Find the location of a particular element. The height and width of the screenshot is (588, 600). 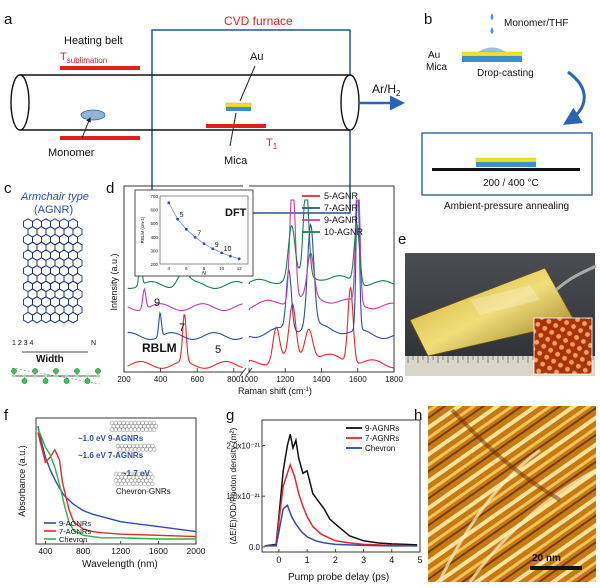

inset-y-tick-label: 200 is located at coordinates (154, 264).